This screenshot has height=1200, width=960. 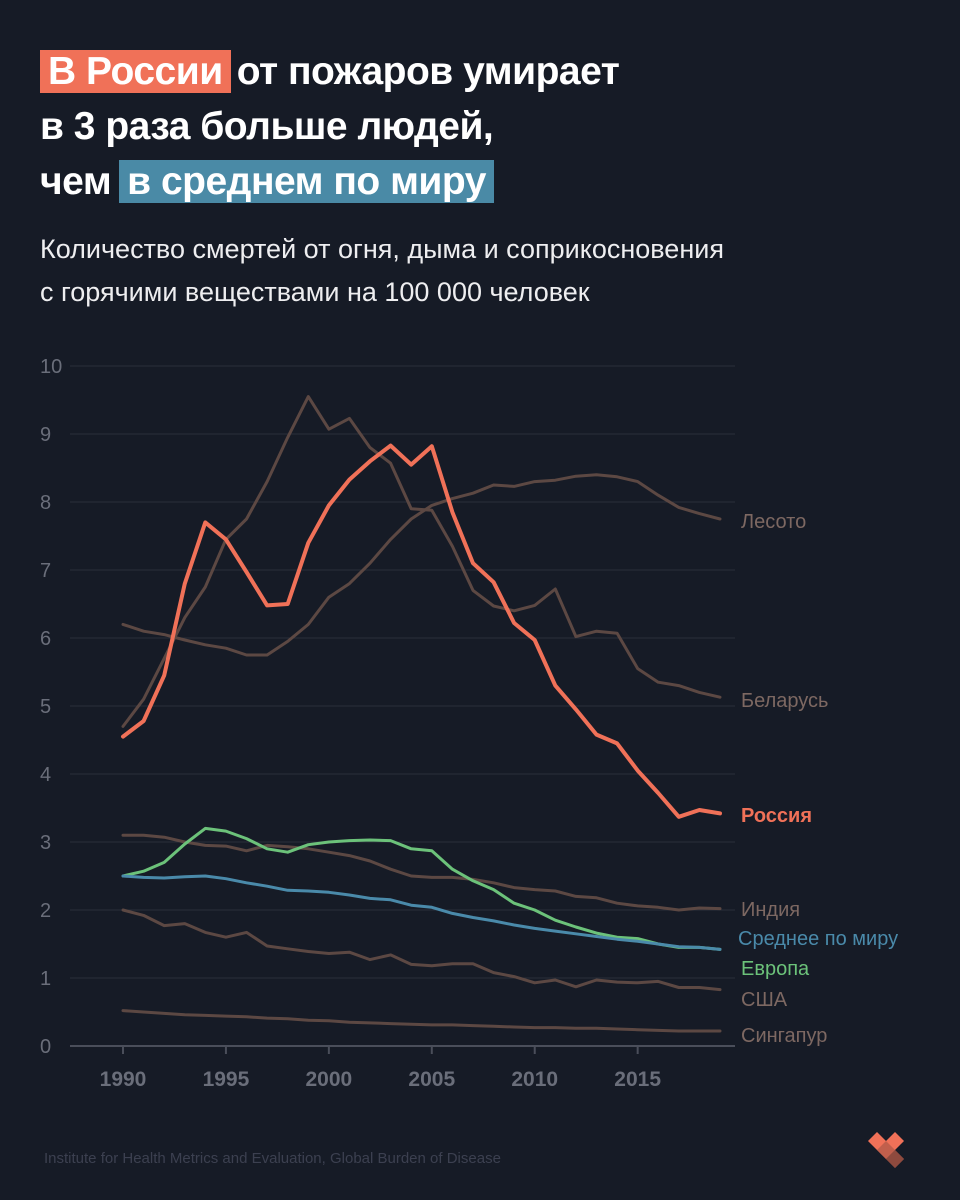 What do you see at coordinates (45, 571) in the screenshot?
I see `y-tick-label: 7` at bounding box center [45, 571].